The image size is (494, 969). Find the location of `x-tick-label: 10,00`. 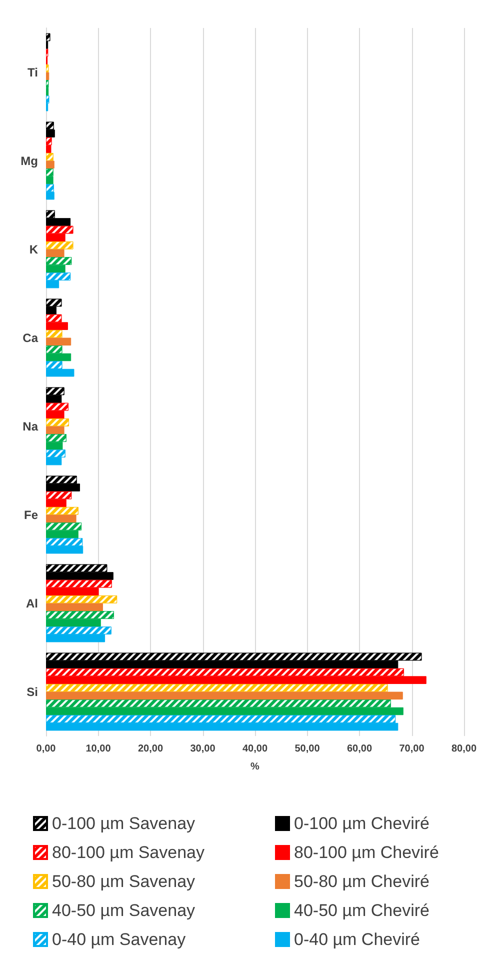

x-tick-label: 10,00 is located at coordinates (99, 749).